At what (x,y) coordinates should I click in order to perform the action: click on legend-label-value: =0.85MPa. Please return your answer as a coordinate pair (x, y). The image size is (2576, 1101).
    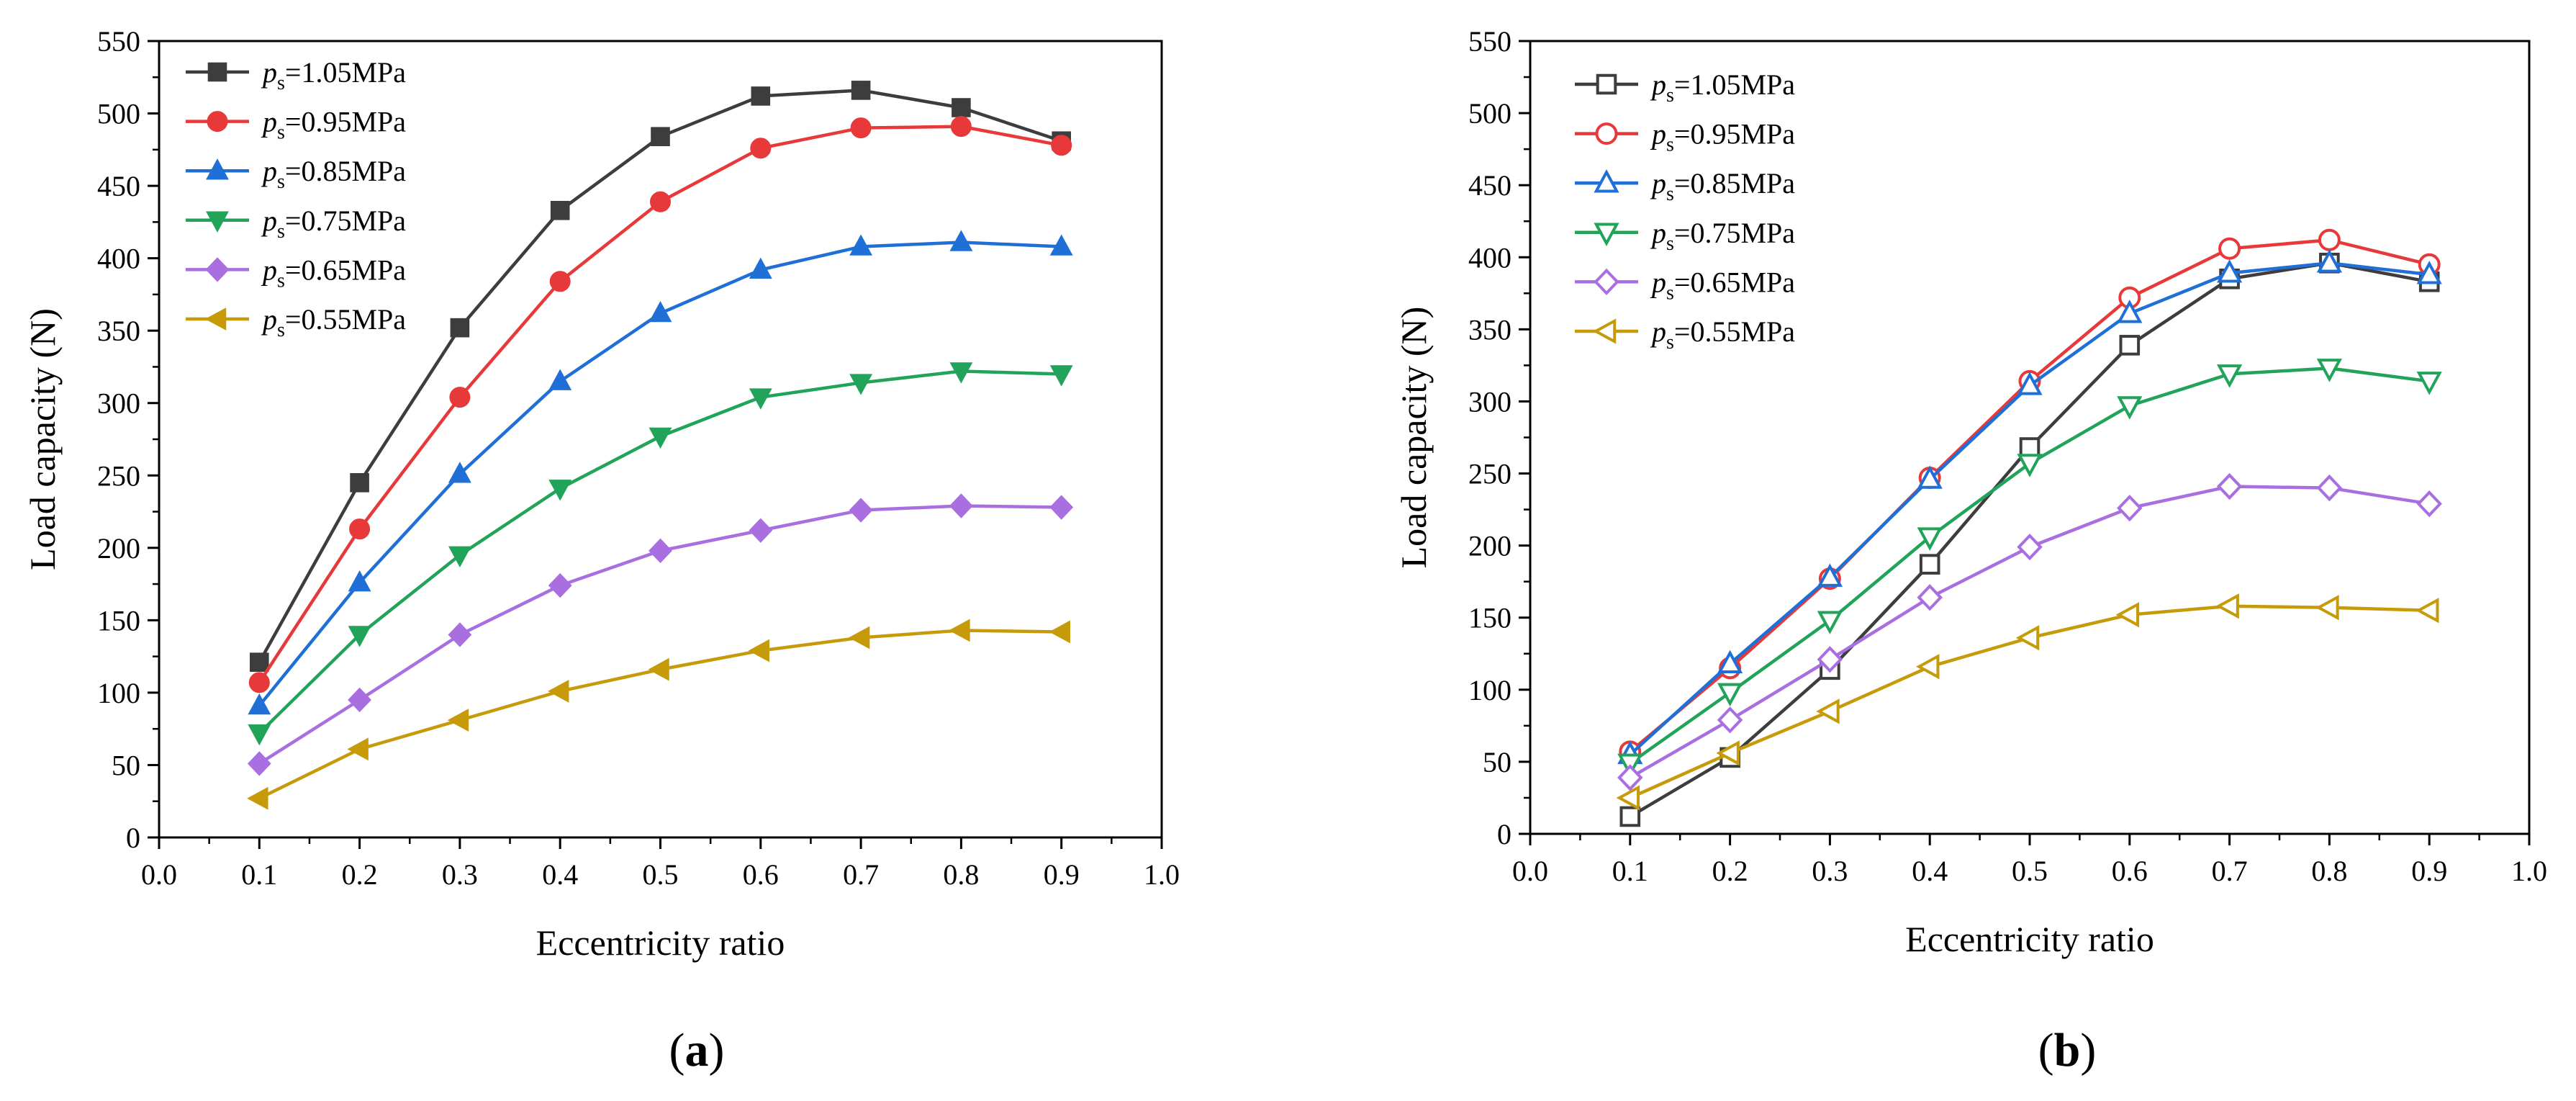
    Looking at the image, I should click on (345, 171).